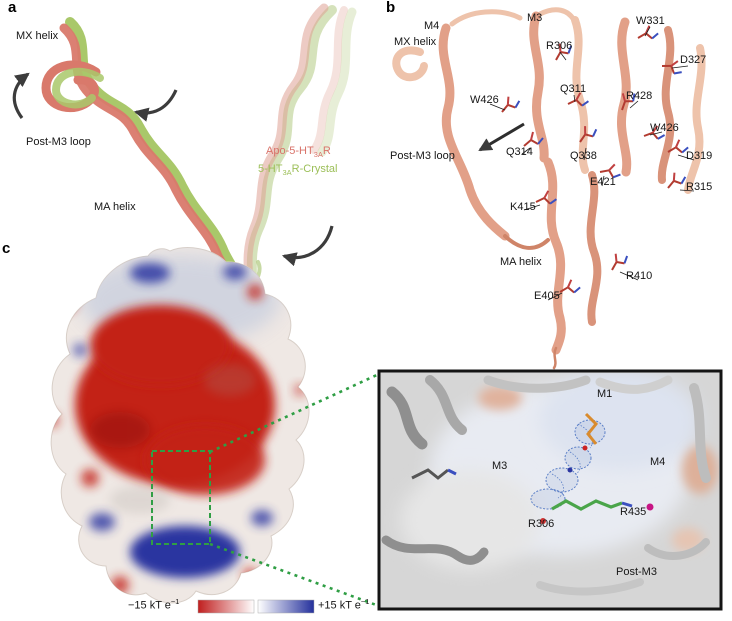 This screenshot has width=732, height=621. I want to click on label-m4-inset: M4, so click(658, 462).